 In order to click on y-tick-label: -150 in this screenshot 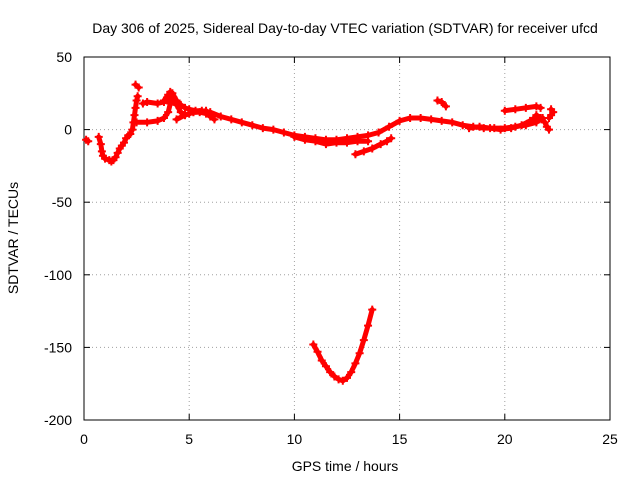, I will do `click(58, 347)`.